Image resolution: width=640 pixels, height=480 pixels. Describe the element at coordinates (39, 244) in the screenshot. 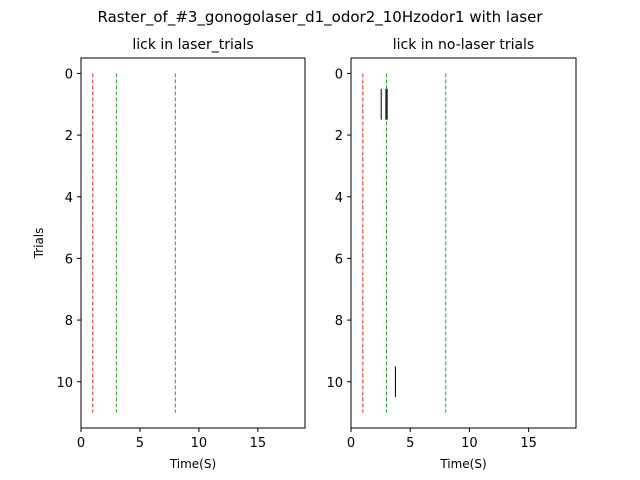

I see `y-axis-label: Trials` at that location.